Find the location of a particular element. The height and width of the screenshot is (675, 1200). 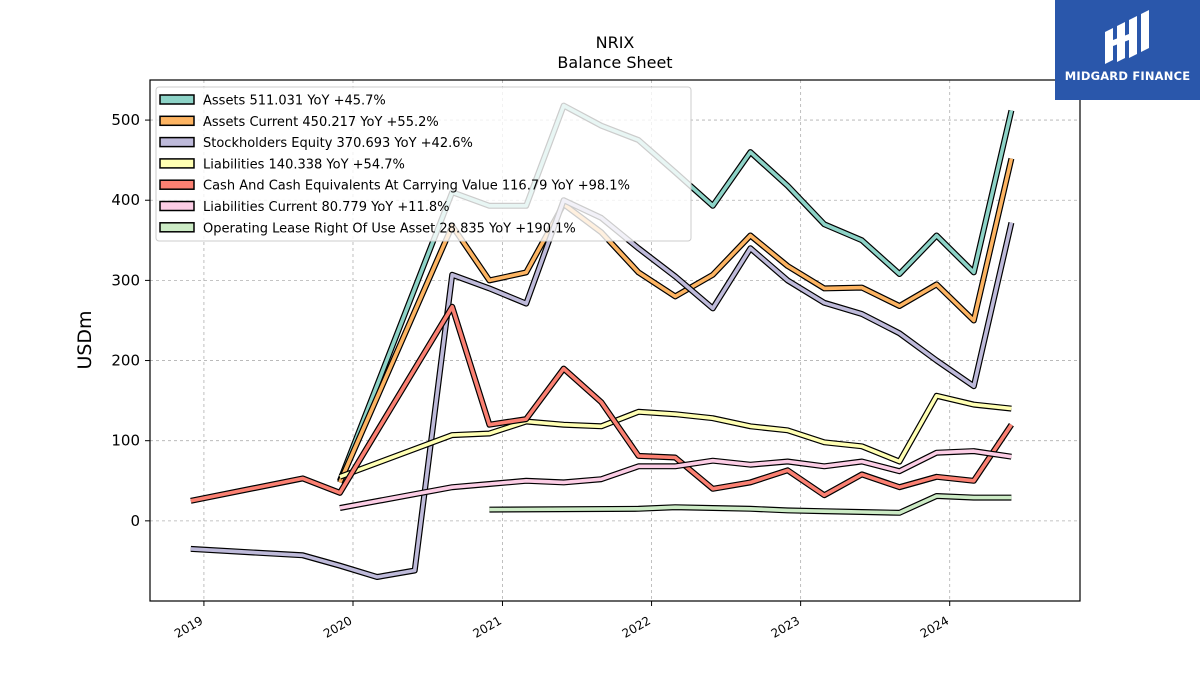

y-axis-label: USDm is located at coordinates (85, 339).